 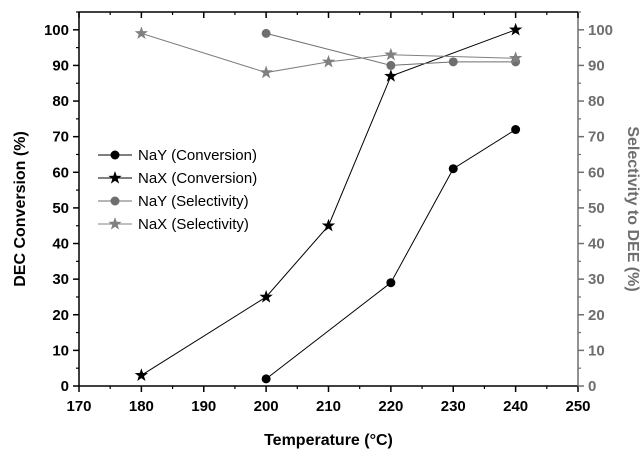 What do you see at coordinates (592, 386) in the screenshot?
I see `y2-tick-label: 0` at bounding box center [592, 386].